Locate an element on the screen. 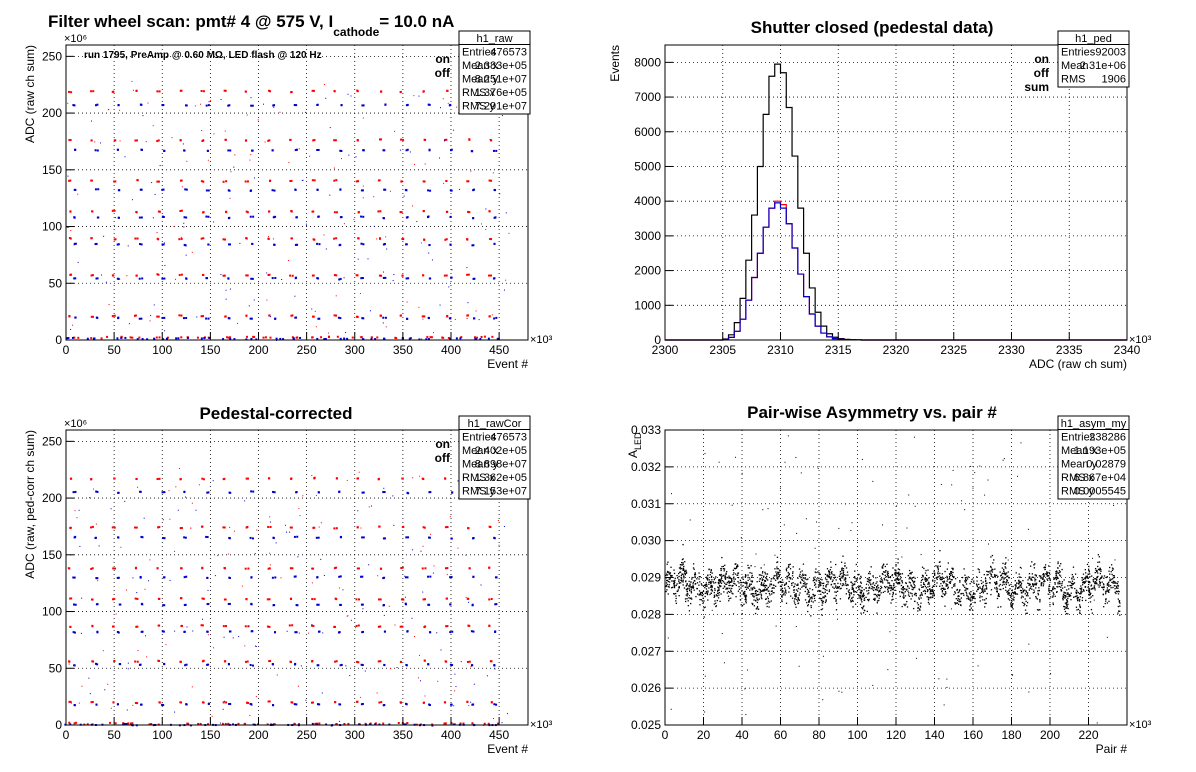  stats-key: Mean x is located at coordinates (480, 66).